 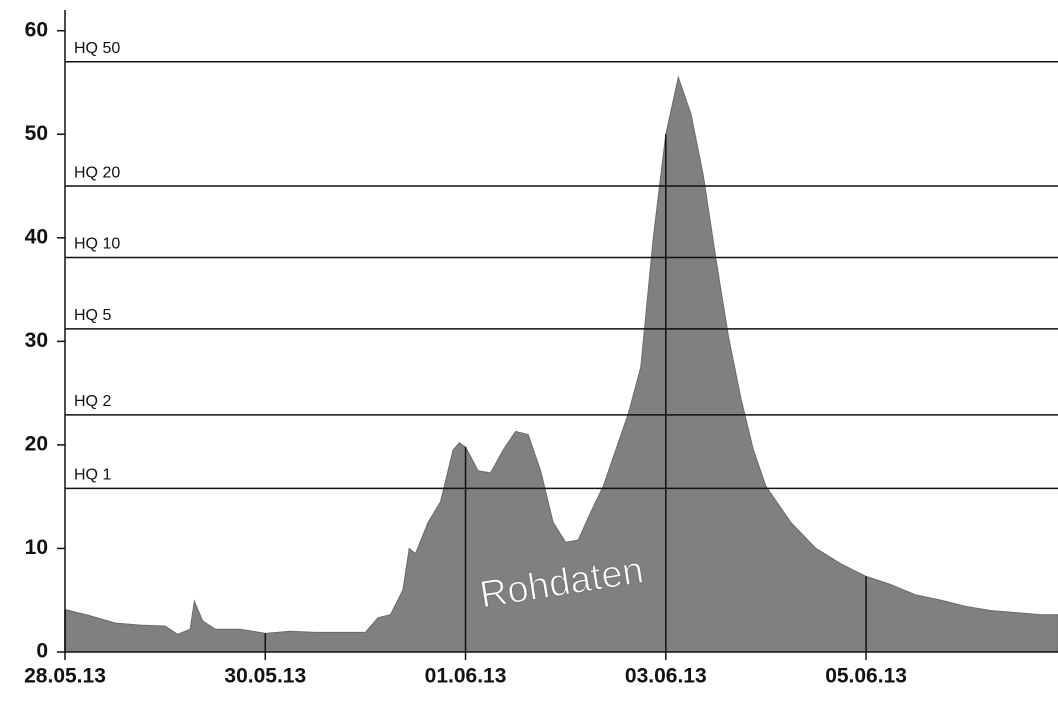 I want to click on x-tick-label: 01.06.13, so click(x=466, y=676).